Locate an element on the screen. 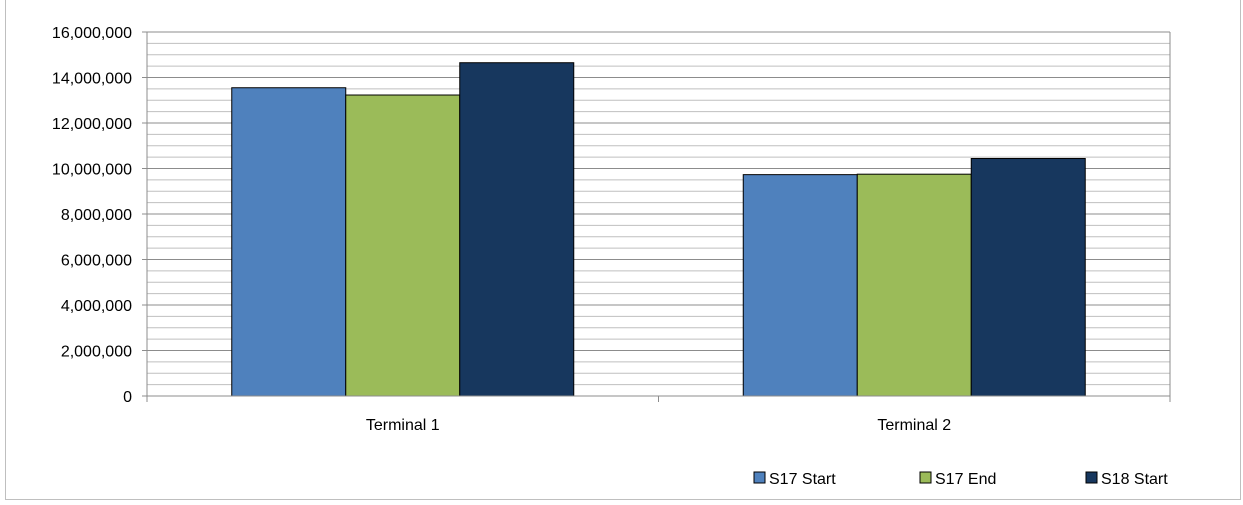  legend-label-s17-end: S17 End is located at coordinates (965, 479).